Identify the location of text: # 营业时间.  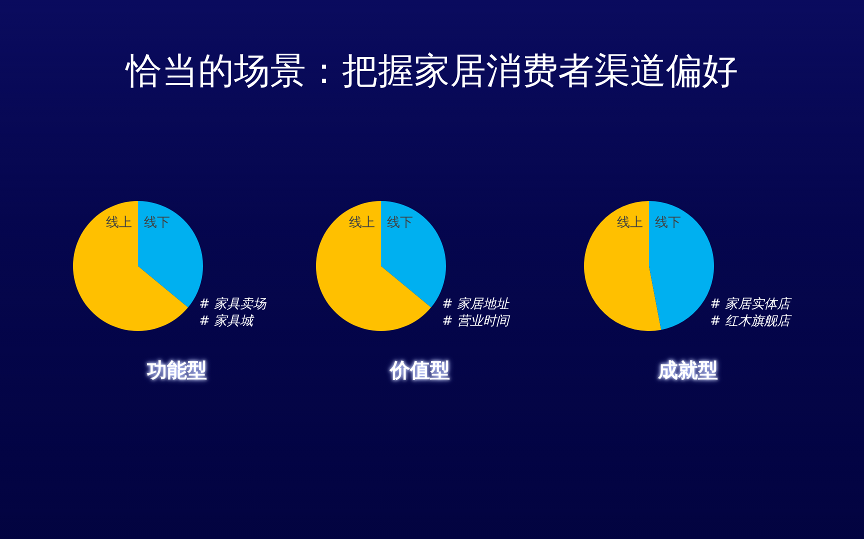
(476, 321).